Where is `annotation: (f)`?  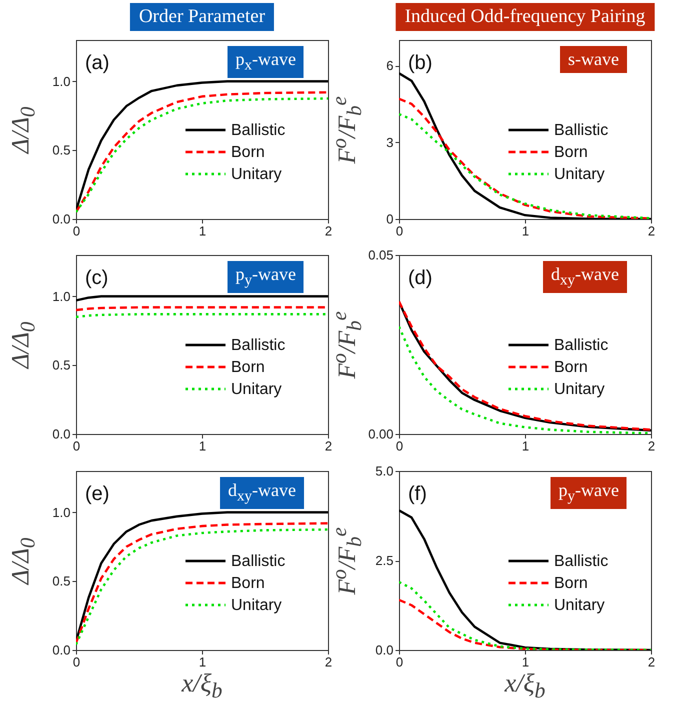 annotation: (f) is located at coordinates (417, 494).